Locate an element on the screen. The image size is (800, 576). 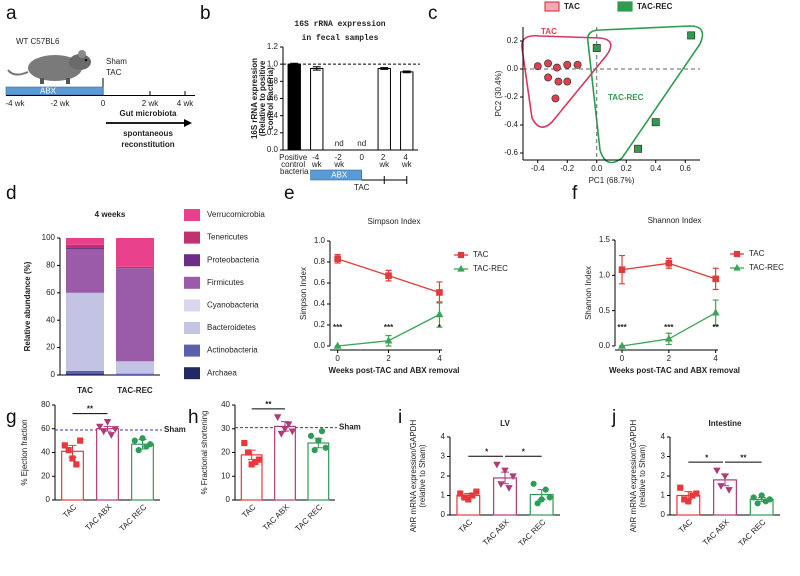
y-tick-label: 10 is located at coordinates (225, 475).